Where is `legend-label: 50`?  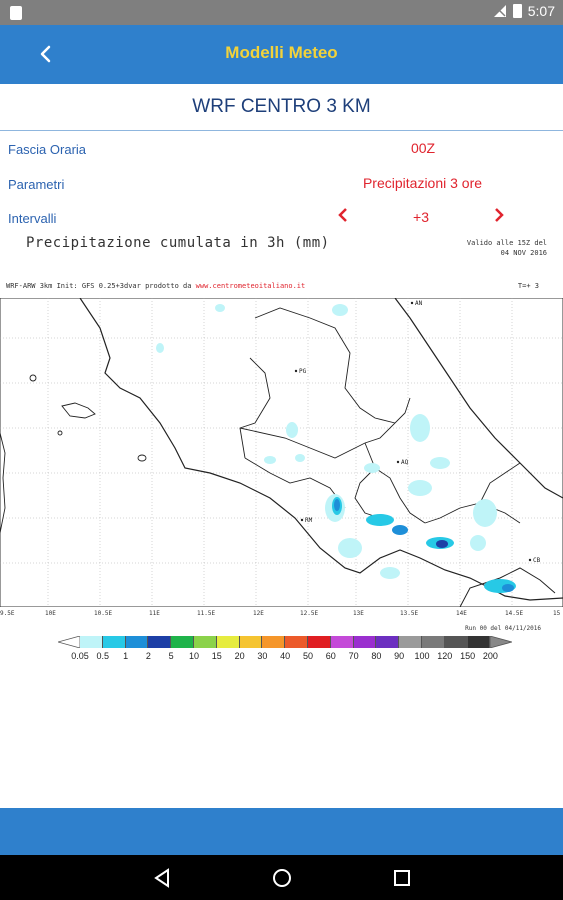
legend-label: 50 is located at coordinates (308, 656).